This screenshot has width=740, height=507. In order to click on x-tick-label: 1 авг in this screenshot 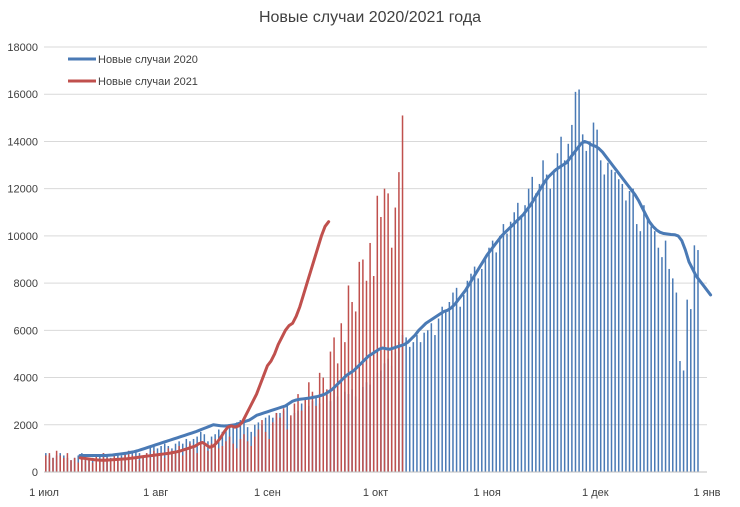, I will do `click(155, 493)`.